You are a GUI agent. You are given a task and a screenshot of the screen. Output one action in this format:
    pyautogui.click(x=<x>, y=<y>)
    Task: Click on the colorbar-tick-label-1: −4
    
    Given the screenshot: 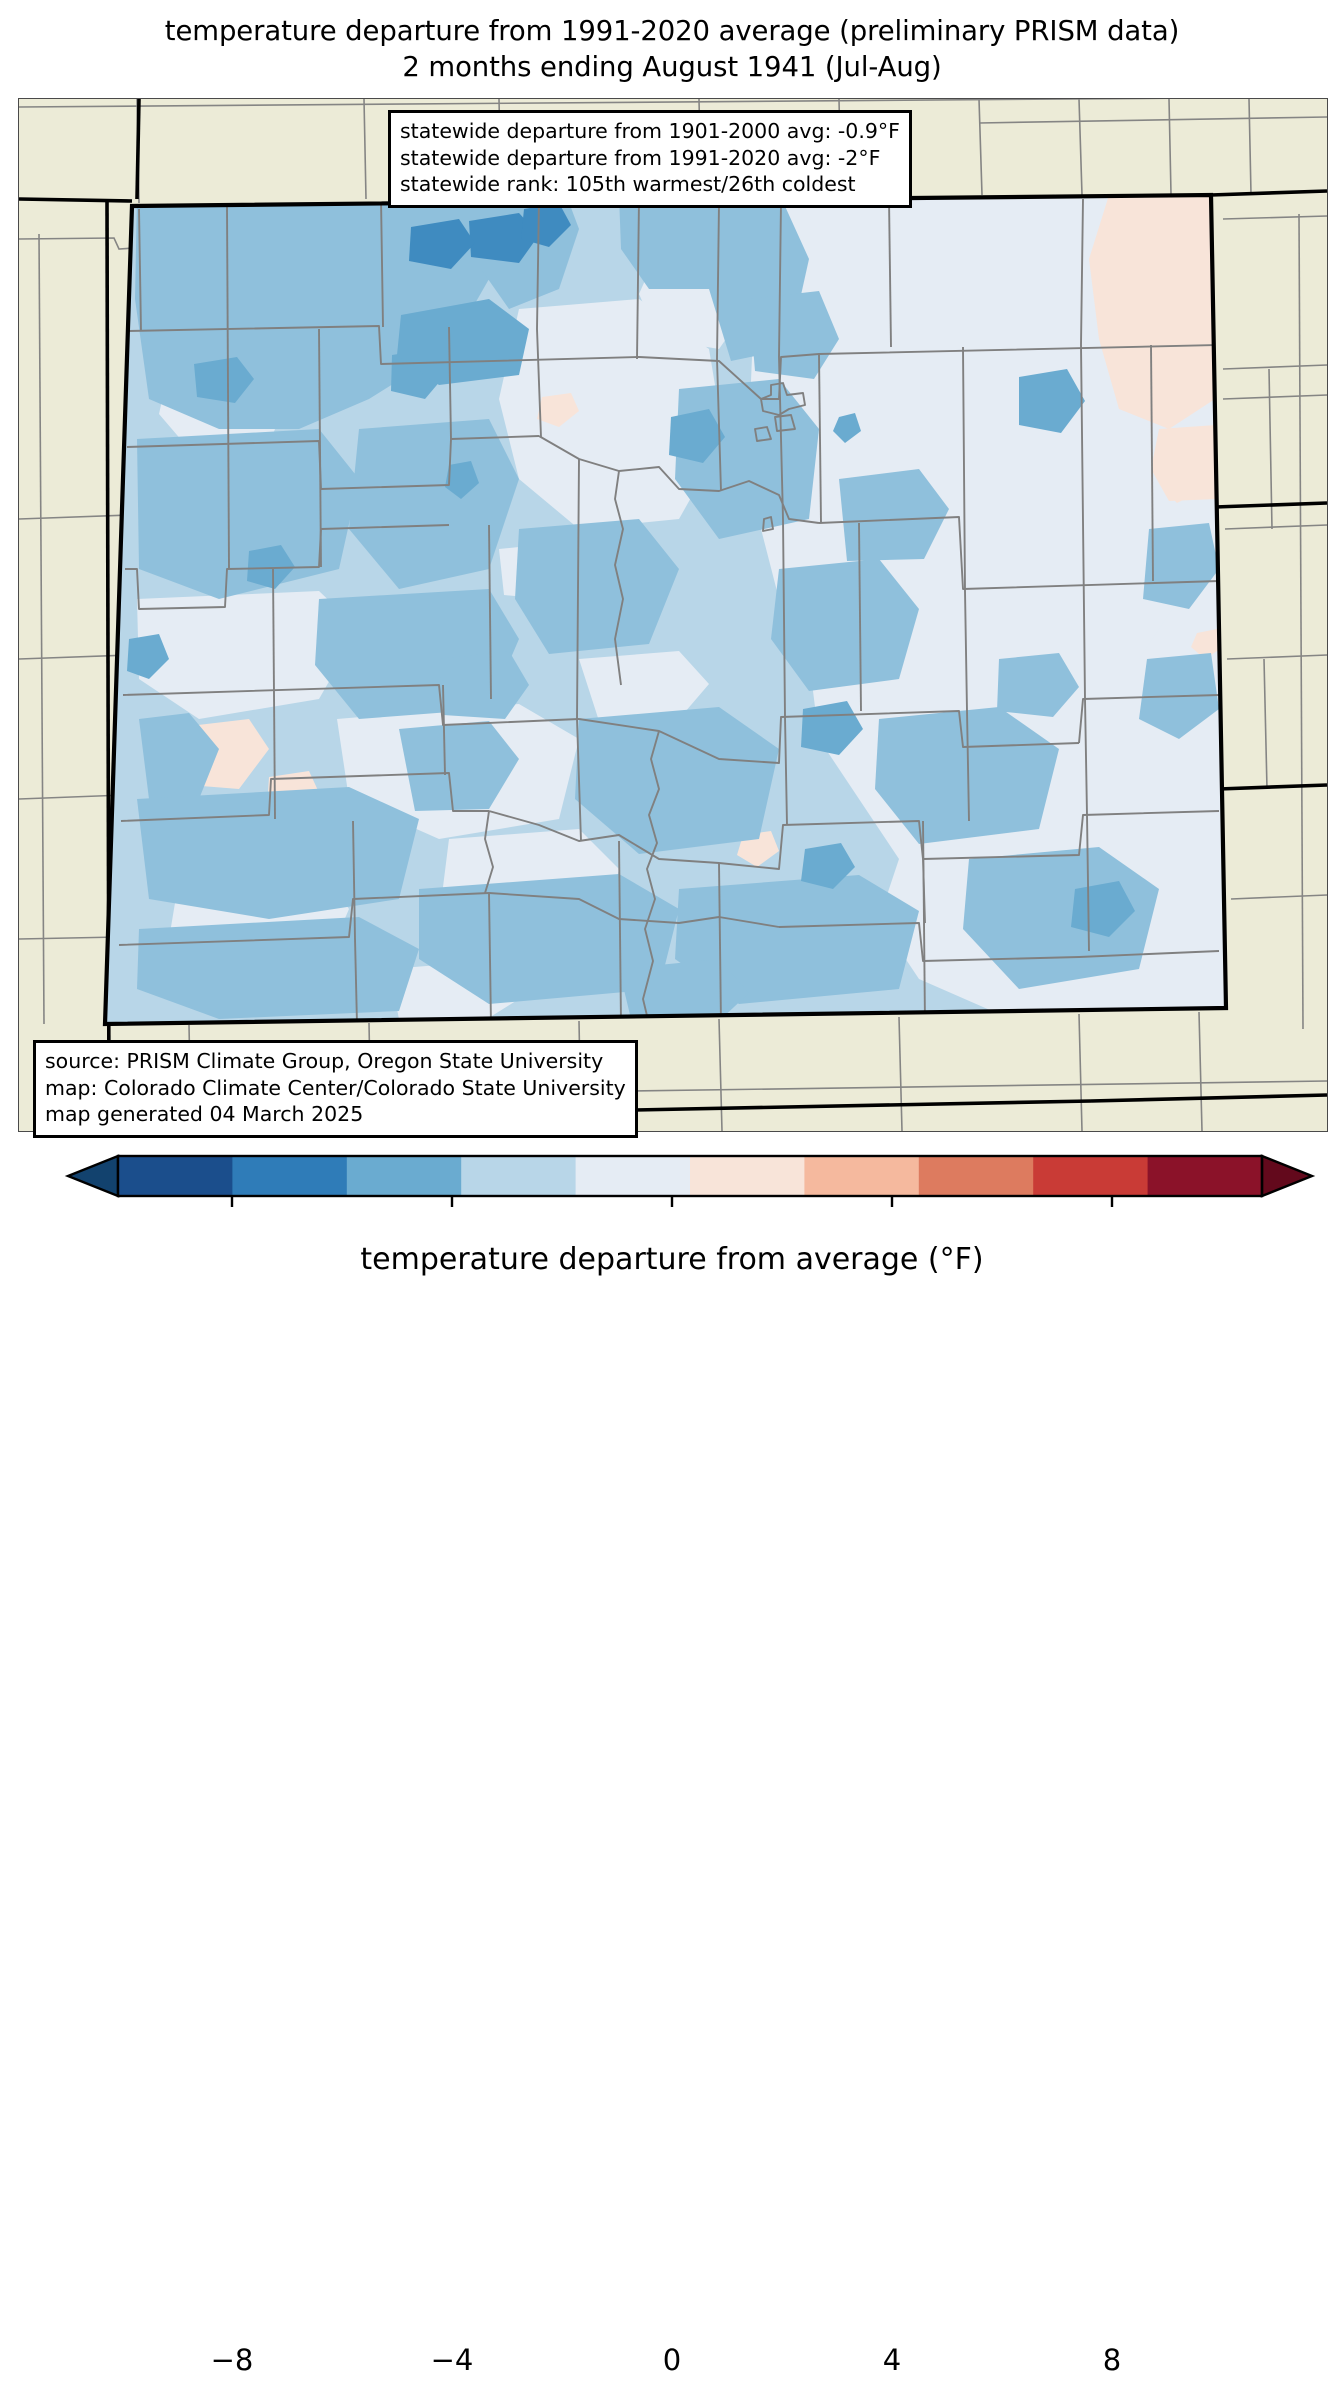 What is the action you would take?
    pyautogui.click(x=452, y=2360)
    